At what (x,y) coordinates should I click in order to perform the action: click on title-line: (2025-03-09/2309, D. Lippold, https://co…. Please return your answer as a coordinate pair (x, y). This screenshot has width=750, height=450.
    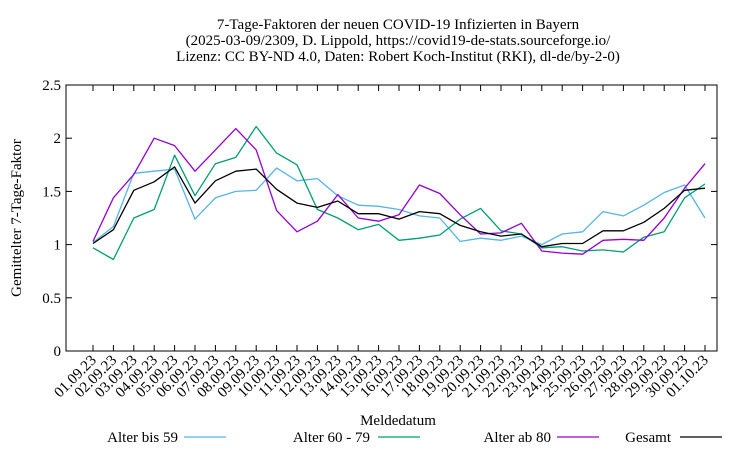
    Looking at the image, I should click on (398, 41).